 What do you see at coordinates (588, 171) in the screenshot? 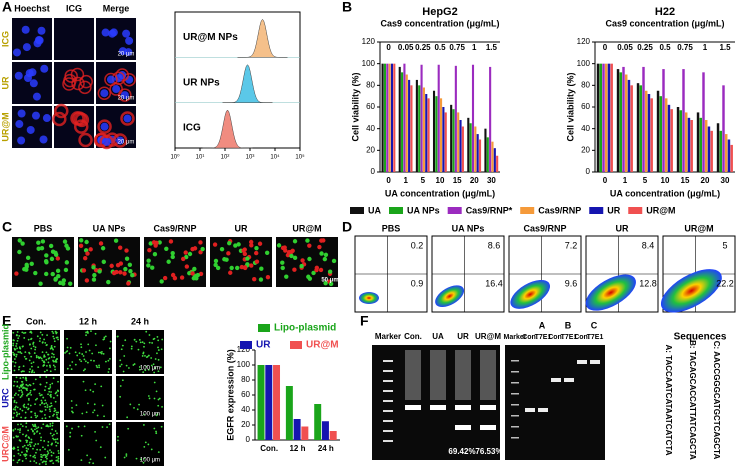
I see `y-tick-label: 0` at bounding box center [588, 171].